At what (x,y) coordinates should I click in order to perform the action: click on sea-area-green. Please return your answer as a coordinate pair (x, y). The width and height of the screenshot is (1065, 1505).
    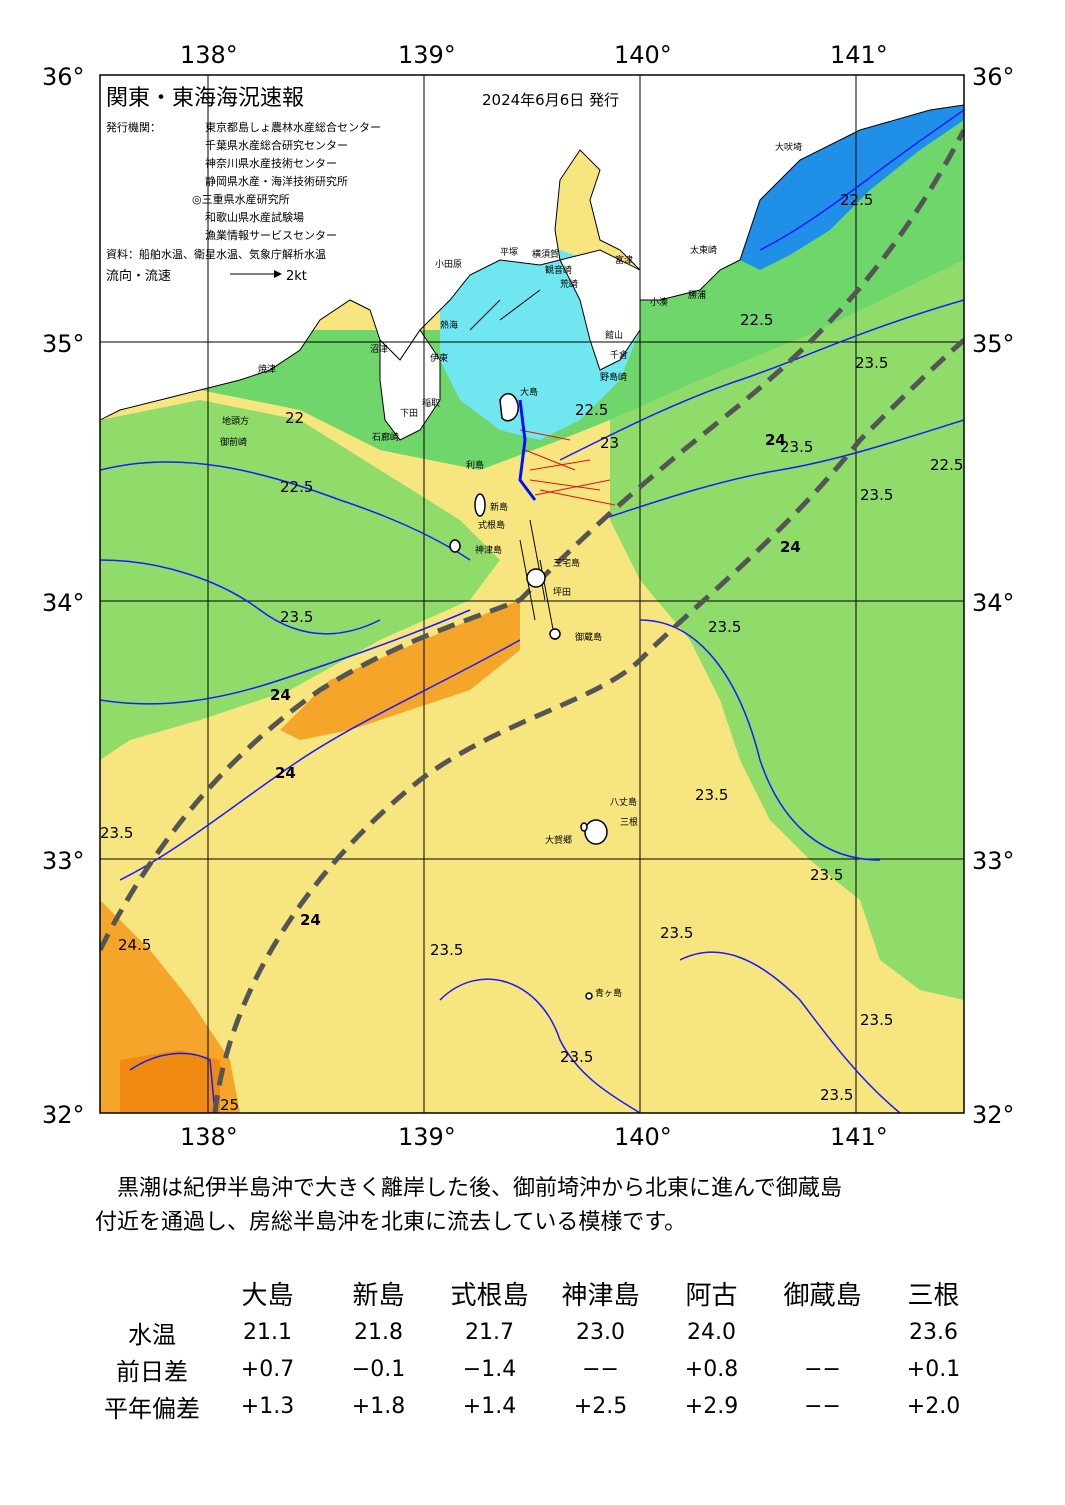
    Looking at the image, I should click on (300, 580).